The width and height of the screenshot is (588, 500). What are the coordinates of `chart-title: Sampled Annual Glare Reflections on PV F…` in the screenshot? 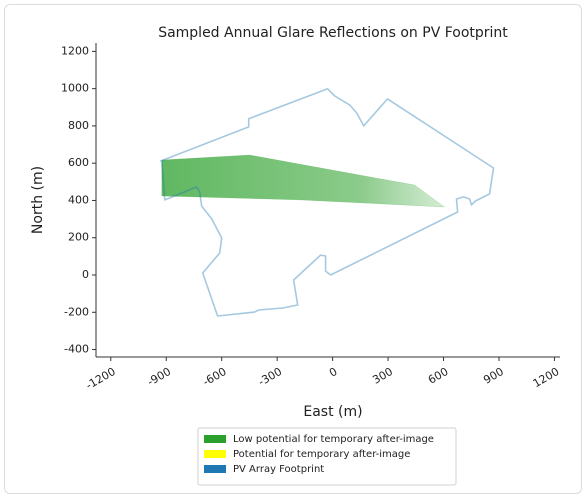 It's located at (333, 33).